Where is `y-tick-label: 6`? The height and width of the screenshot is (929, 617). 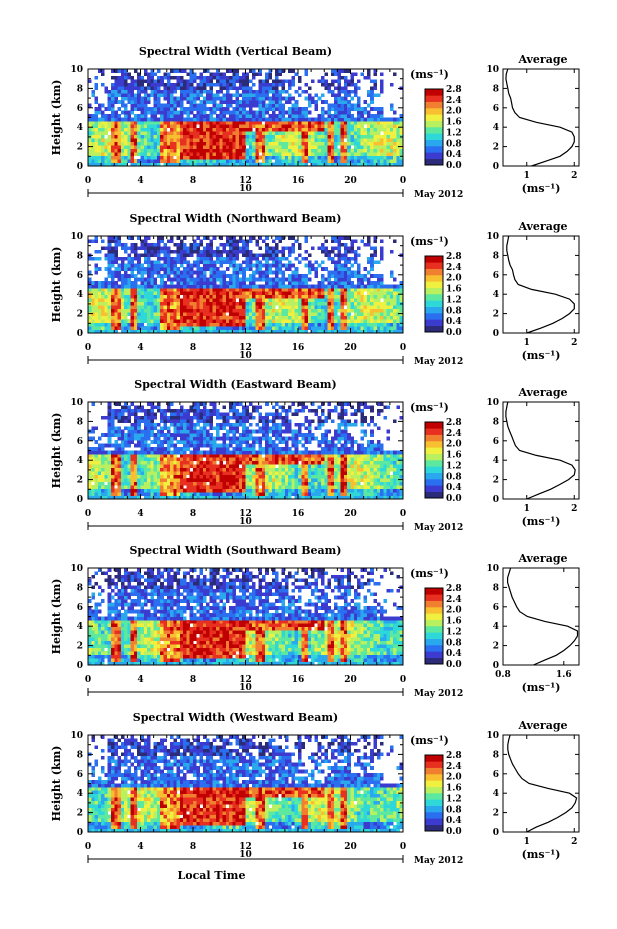 y-tick-label: 6 is located at coordinates (80, 276).